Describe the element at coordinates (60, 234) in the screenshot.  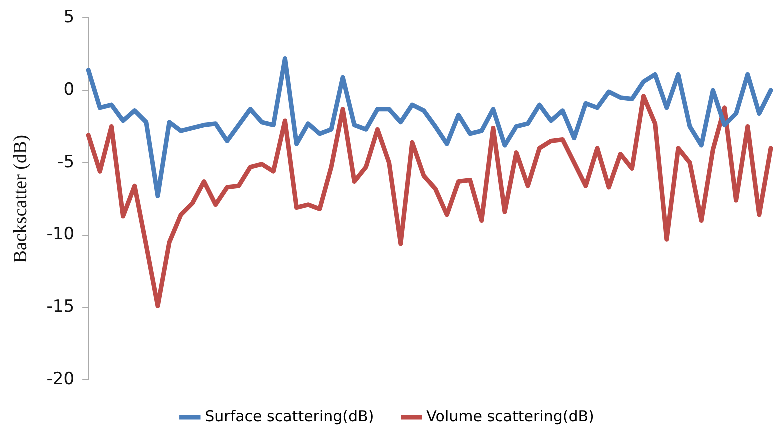
I see `y-tick-label: -10` at that location.